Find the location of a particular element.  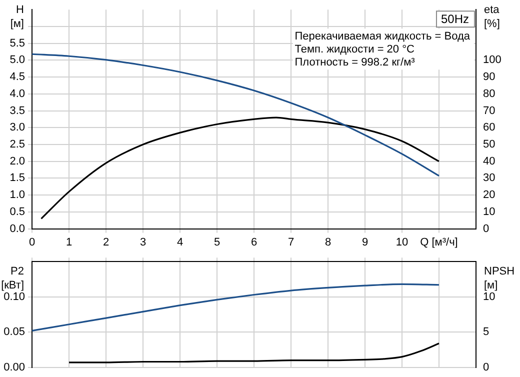

x-tick-label: 9 is located at coordinates (365, 242).